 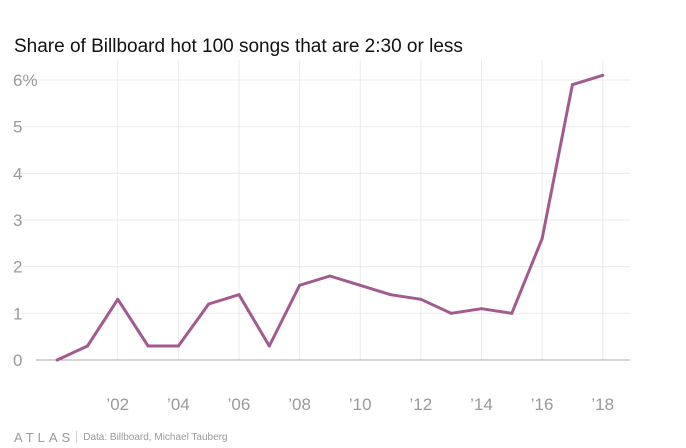 I want to click on data-point-2004, so click(x=178, y=346).